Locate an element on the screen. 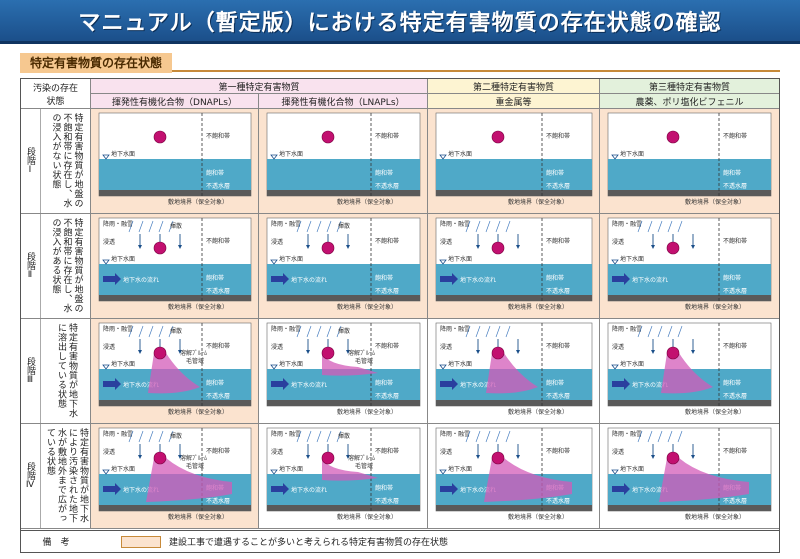 This screenshot has height=559, width=800. stage-row-header: 段階Ⅱ 特定有害物質が地盤の不飽和帯に存在し、水の浸入がある状態 is located at coordinates (56, 266).